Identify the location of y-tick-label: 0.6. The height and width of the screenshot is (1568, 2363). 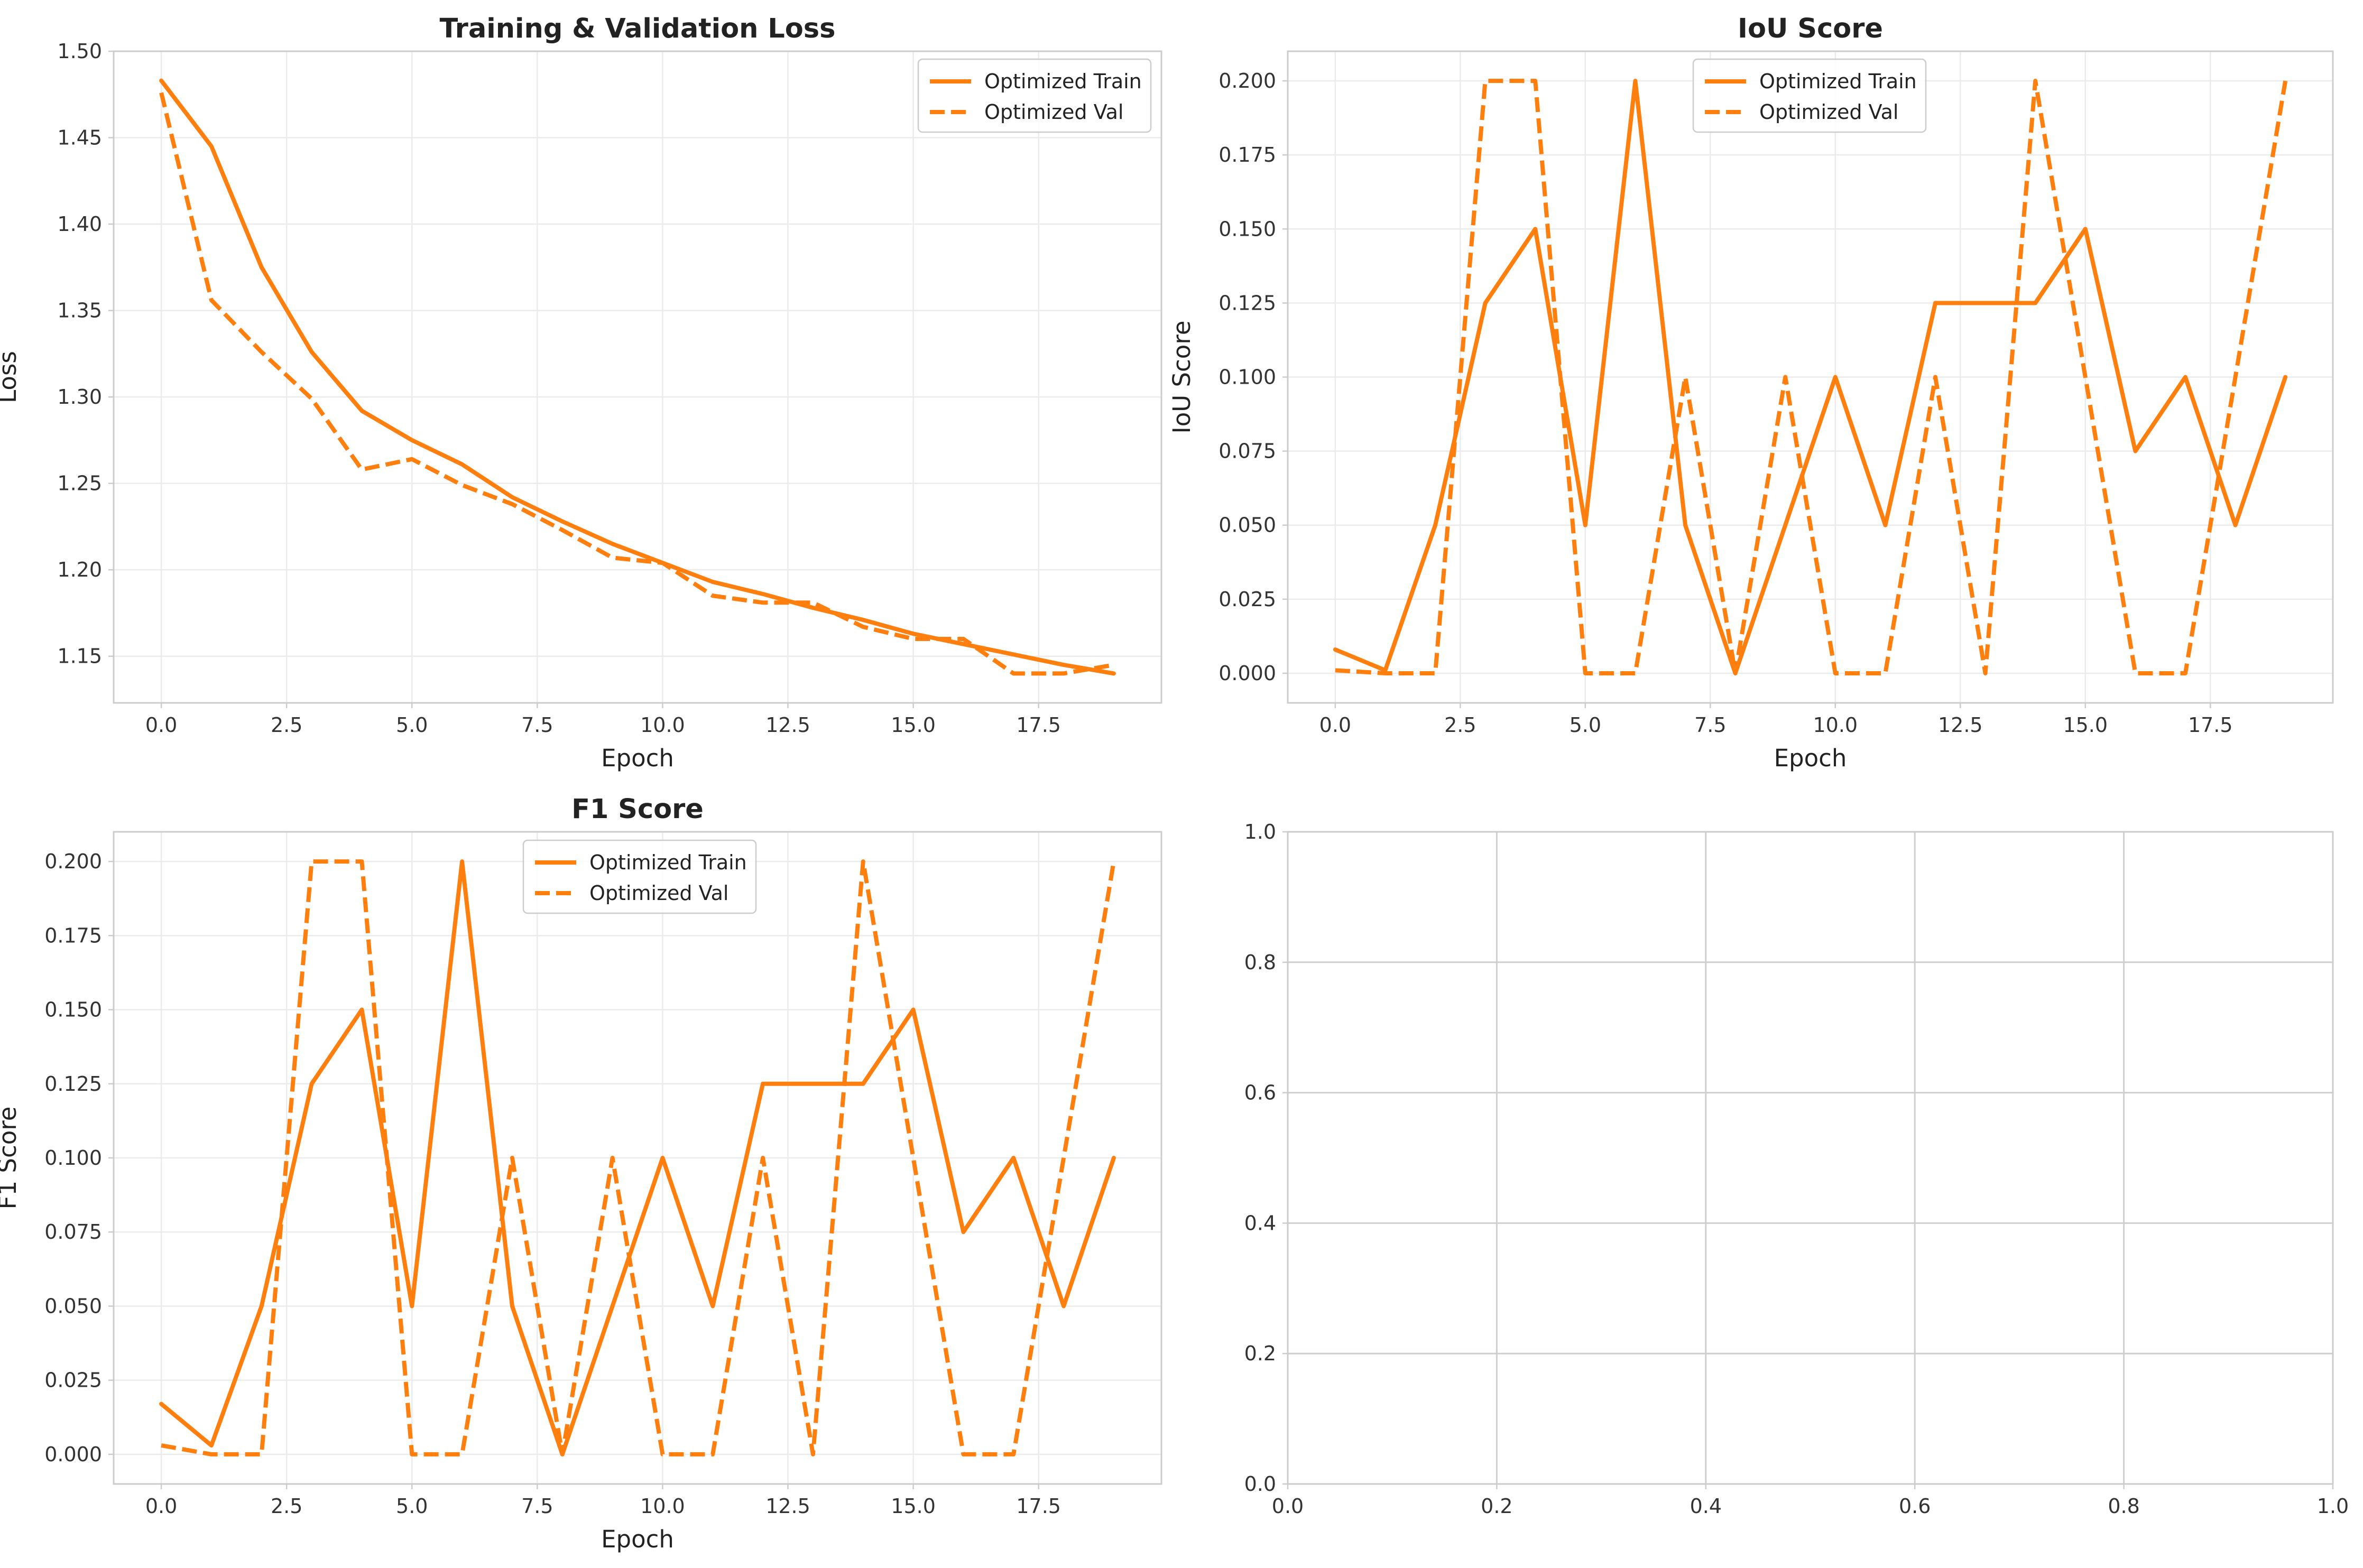
(1260, 1093).